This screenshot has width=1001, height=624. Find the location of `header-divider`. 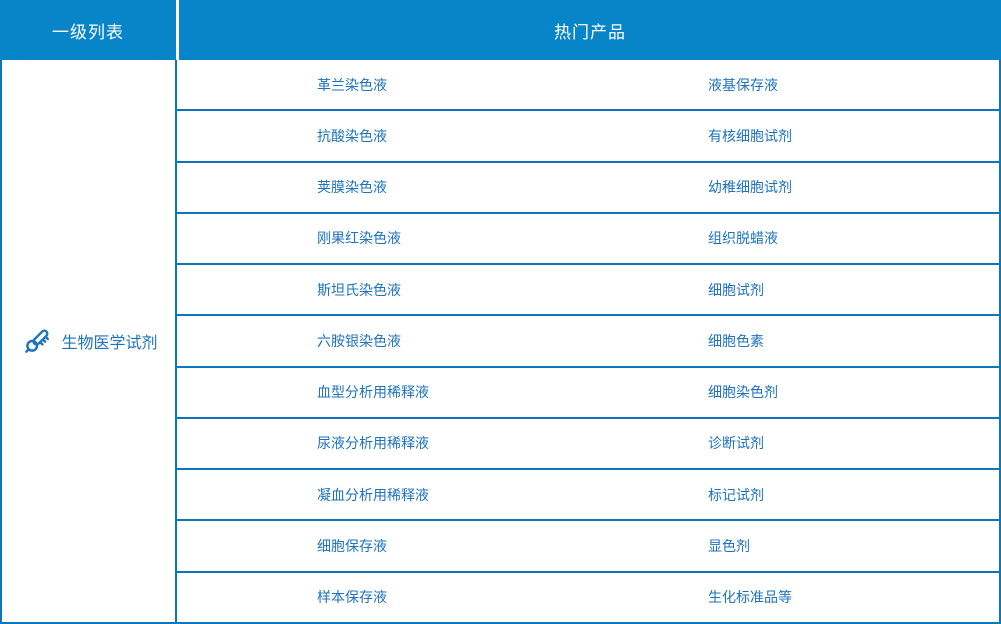

header-divider is located at coordinates (177, 30).